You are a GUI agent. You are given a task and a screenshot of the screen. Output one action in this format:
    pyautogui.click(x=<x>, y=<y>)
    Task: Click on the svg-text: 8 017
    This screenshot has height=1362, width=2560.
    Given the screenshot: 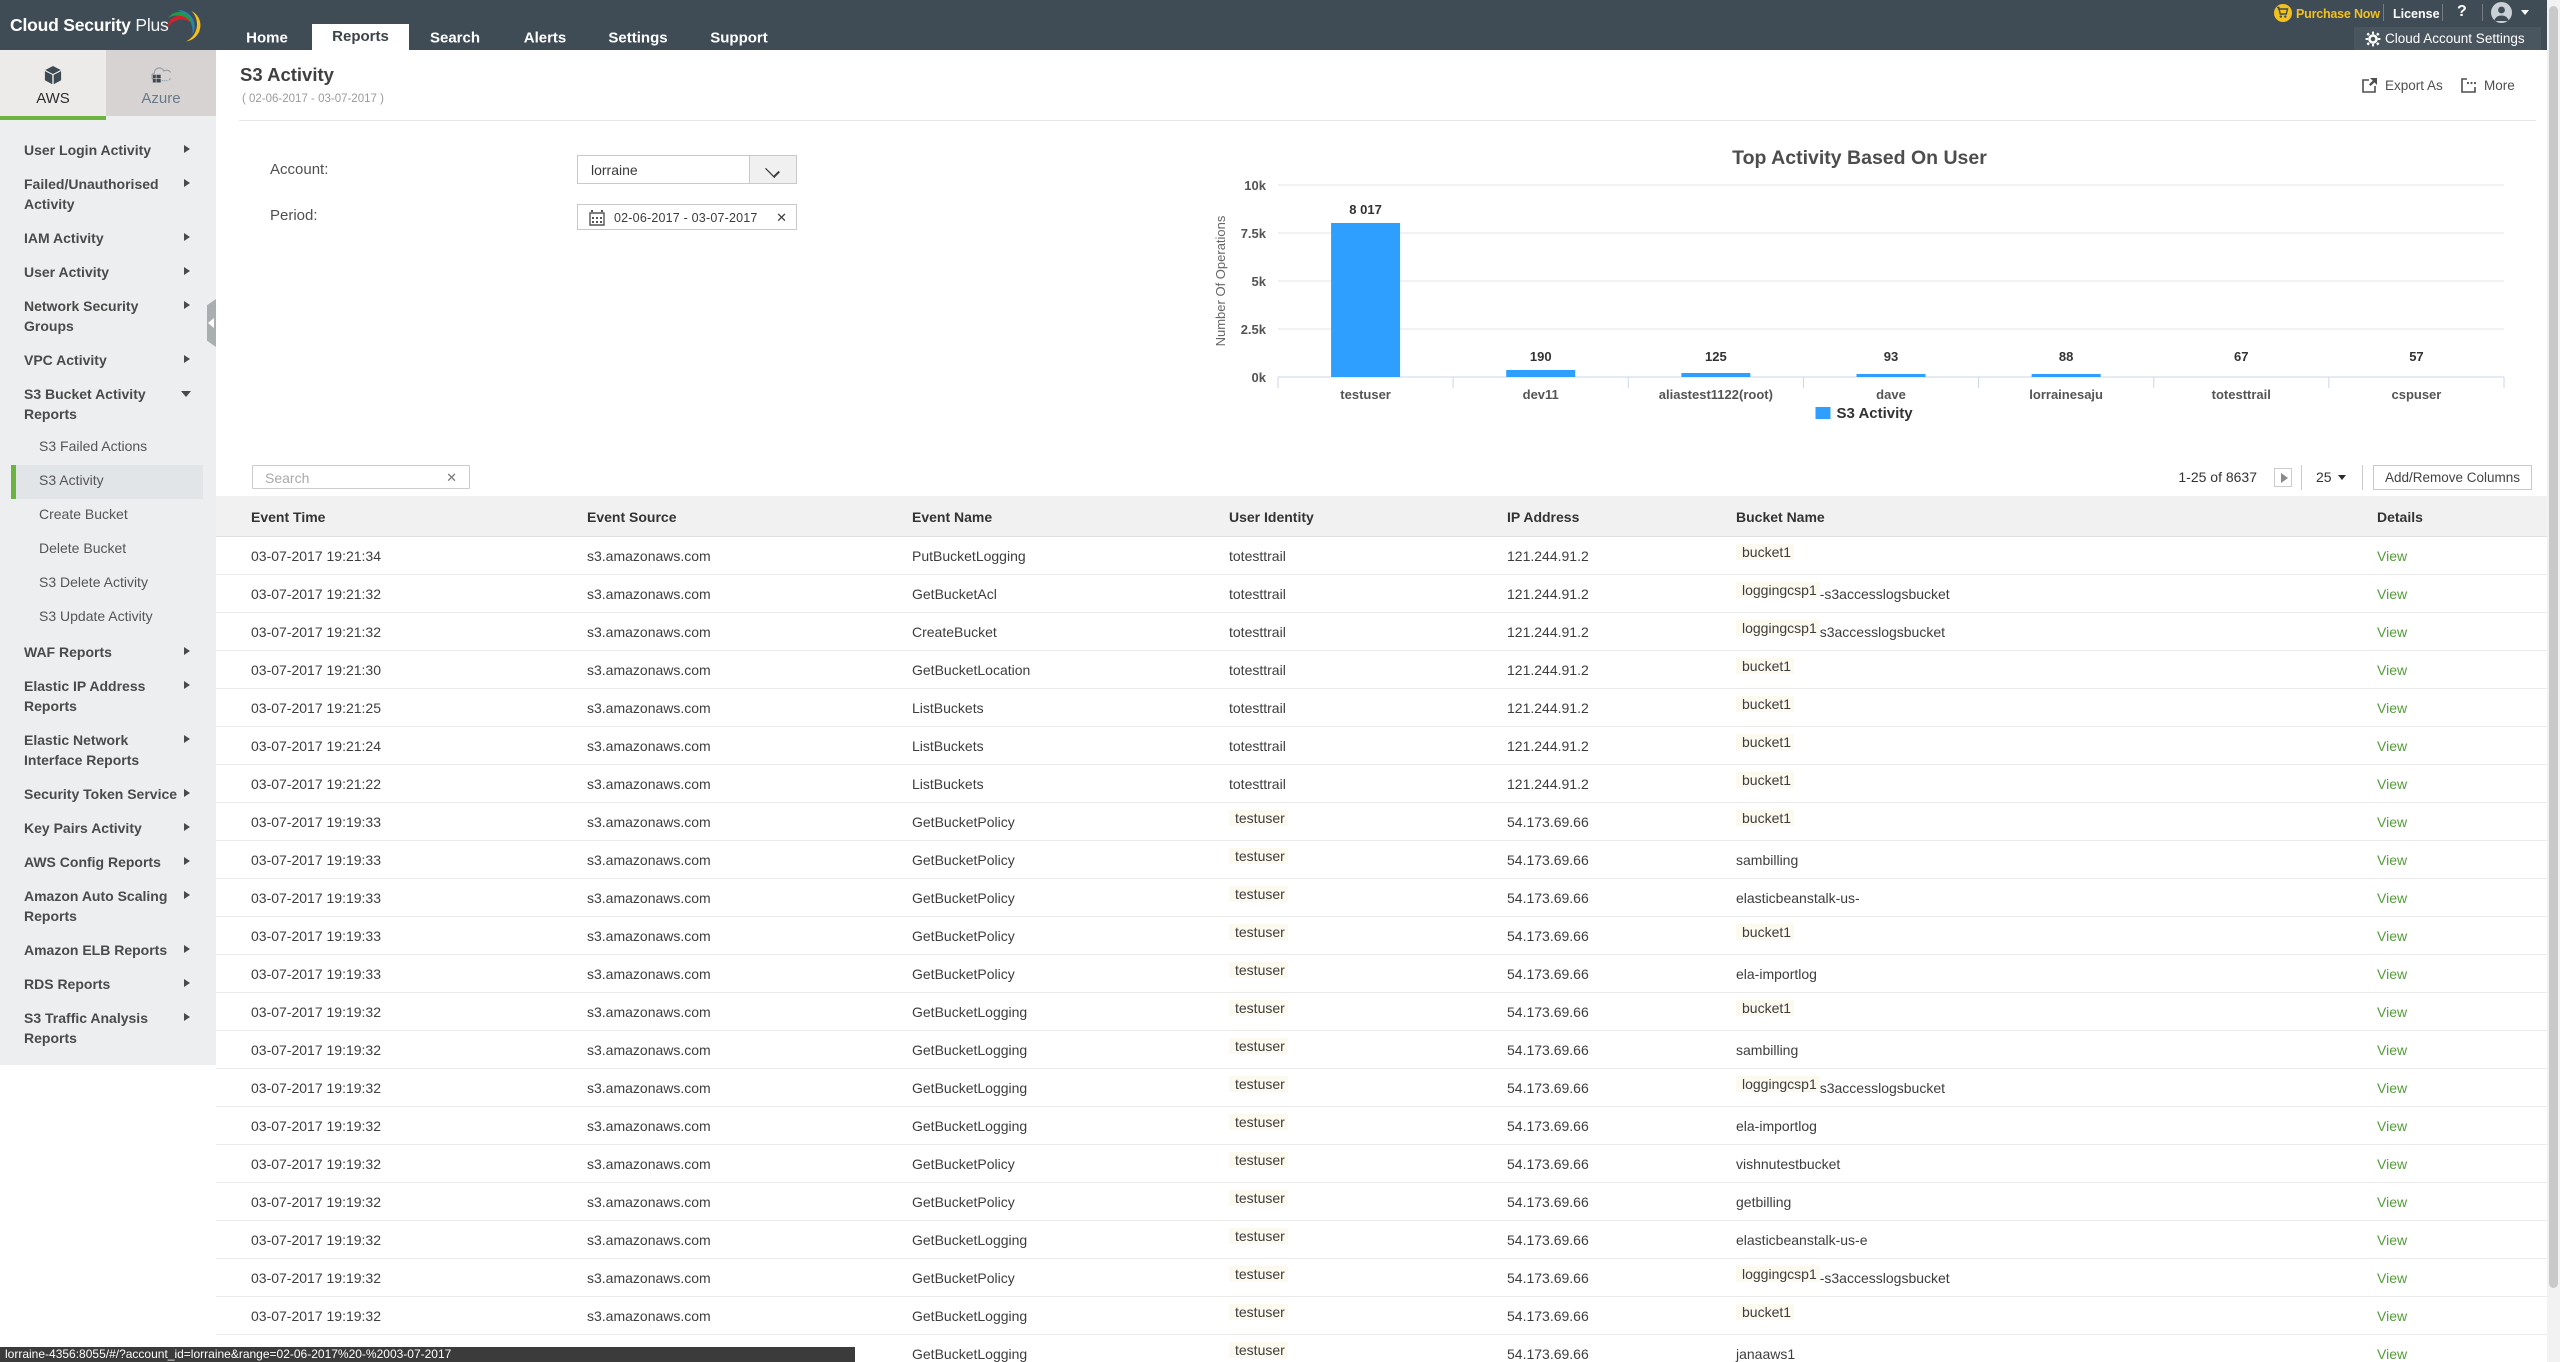 What is the action you would take?
    pyautogui.click(x=1365, y=209)
    